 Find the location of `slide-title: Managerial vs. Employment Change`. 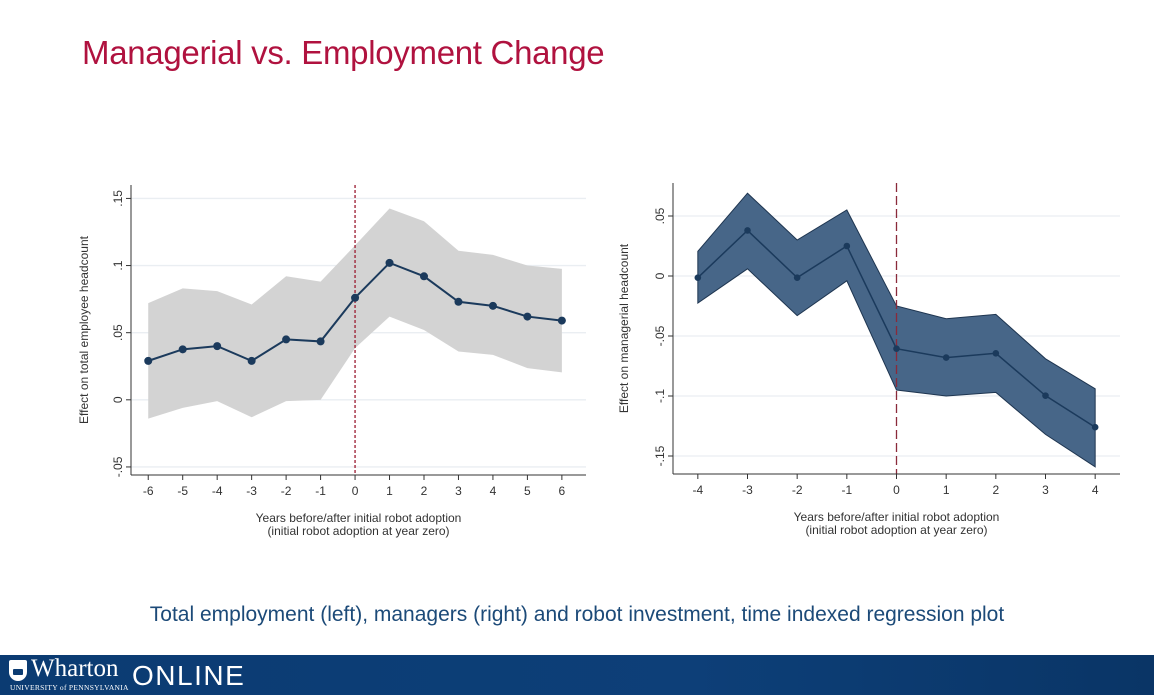

slide-title: Managerial vs. Employment Change is located at coordinates (343, 52).